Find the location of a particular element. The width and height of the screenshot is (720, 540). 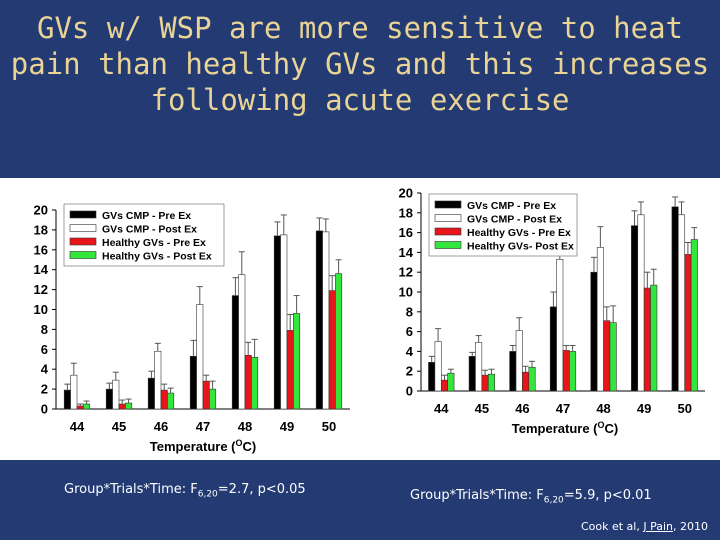

left-chart-y-tick-label: 4 is located at coordinates (45, 369).